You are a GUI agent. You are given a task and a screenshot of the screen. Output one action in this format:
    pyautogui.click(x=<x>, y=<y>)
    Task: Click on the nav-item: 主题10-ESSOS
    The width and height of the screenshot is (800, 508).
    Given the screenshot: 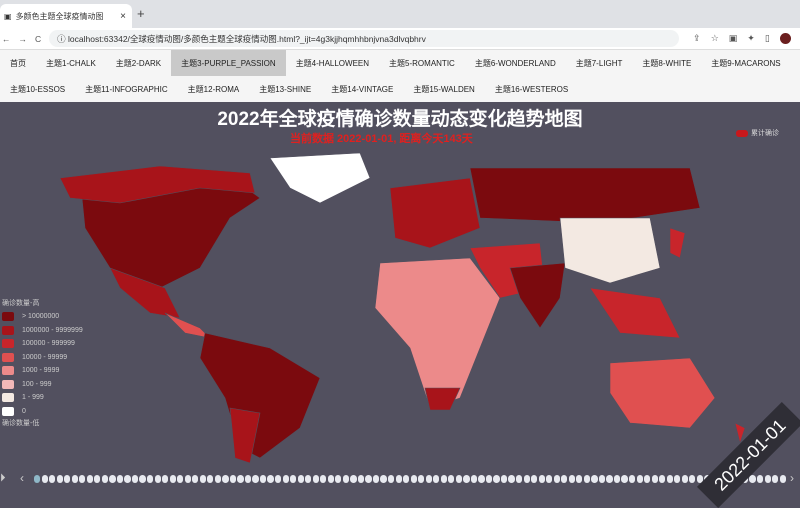 What is the action you would take?
    pyautogui.click(x=38, y=89)
    